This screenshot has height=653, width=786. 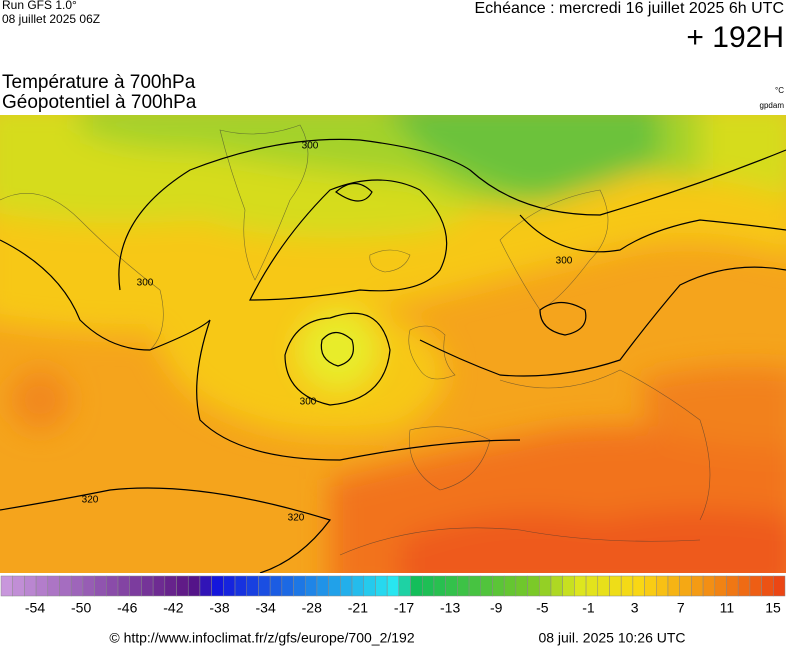 I want to click on colorbar-label: -28, so click(x=312, y=608).